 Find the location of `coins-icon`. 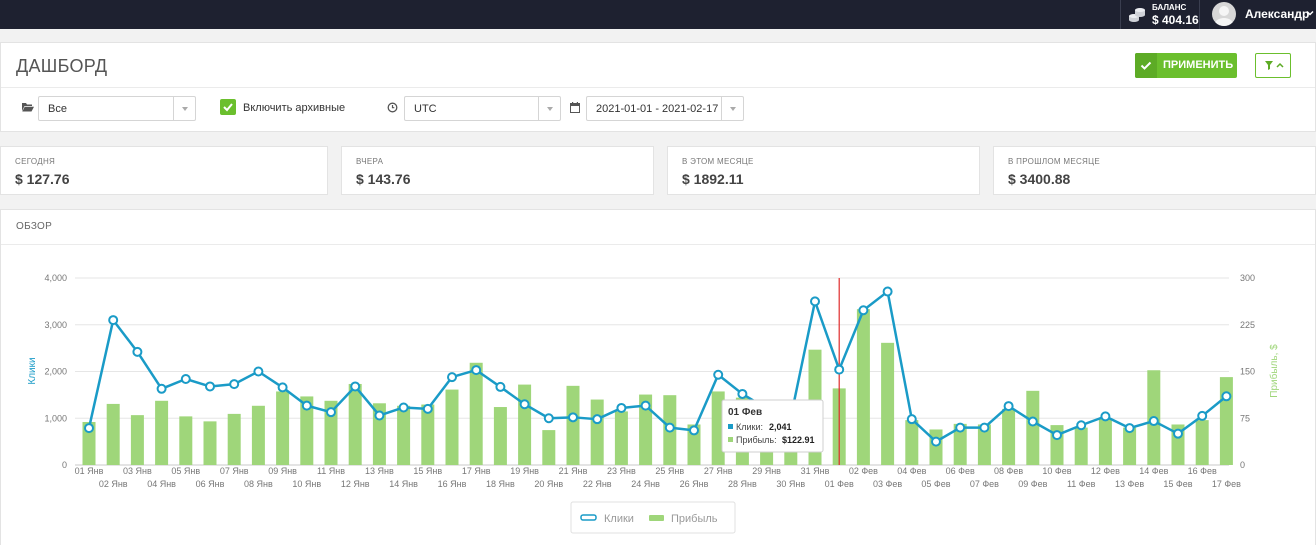

coins-icon is located at coordinates (1137, 15).